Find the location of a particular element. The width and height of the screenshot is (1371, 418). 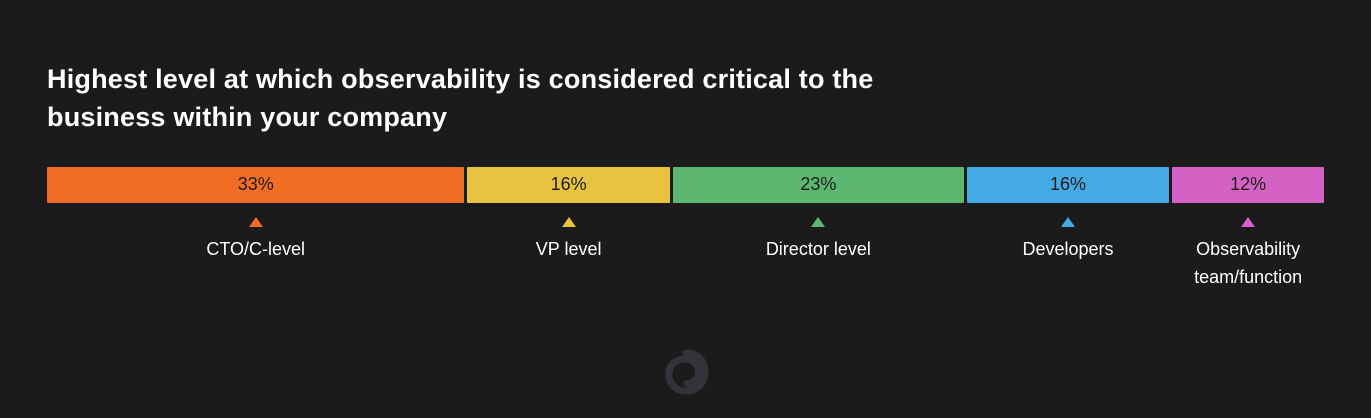

marker-row is located at coordinates (685, 221).